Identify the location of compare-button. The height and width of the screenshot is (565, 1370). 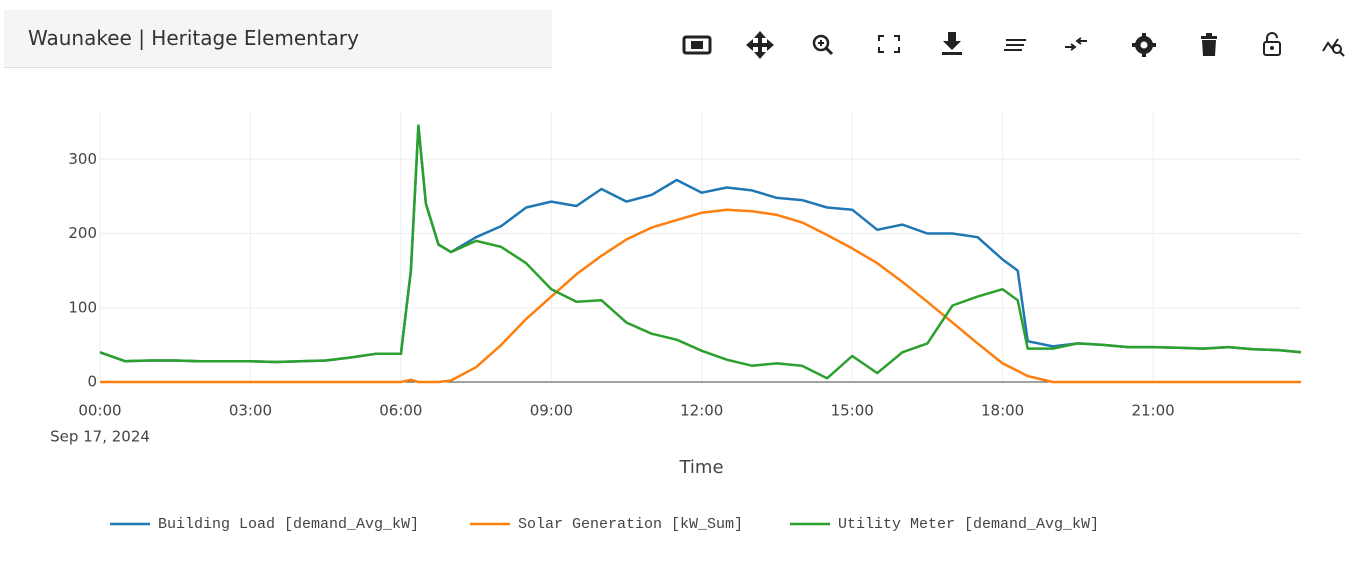
(1076, 44).